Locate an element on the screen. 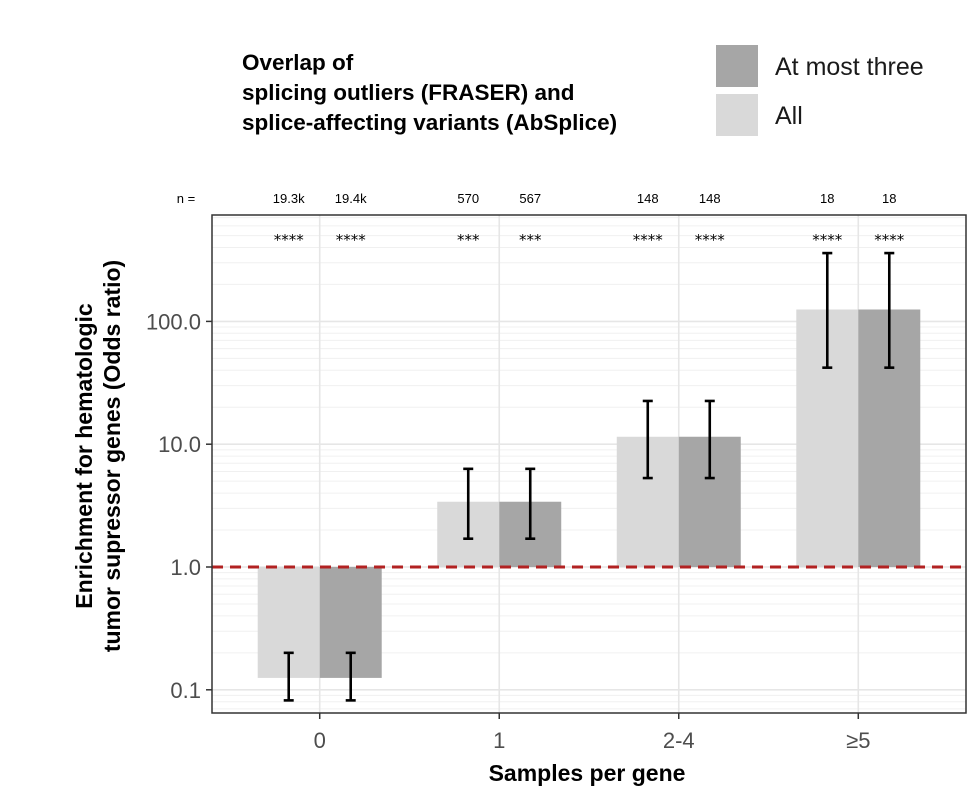  x-tick-label: 2-4 is located at coordinates (679, 740).